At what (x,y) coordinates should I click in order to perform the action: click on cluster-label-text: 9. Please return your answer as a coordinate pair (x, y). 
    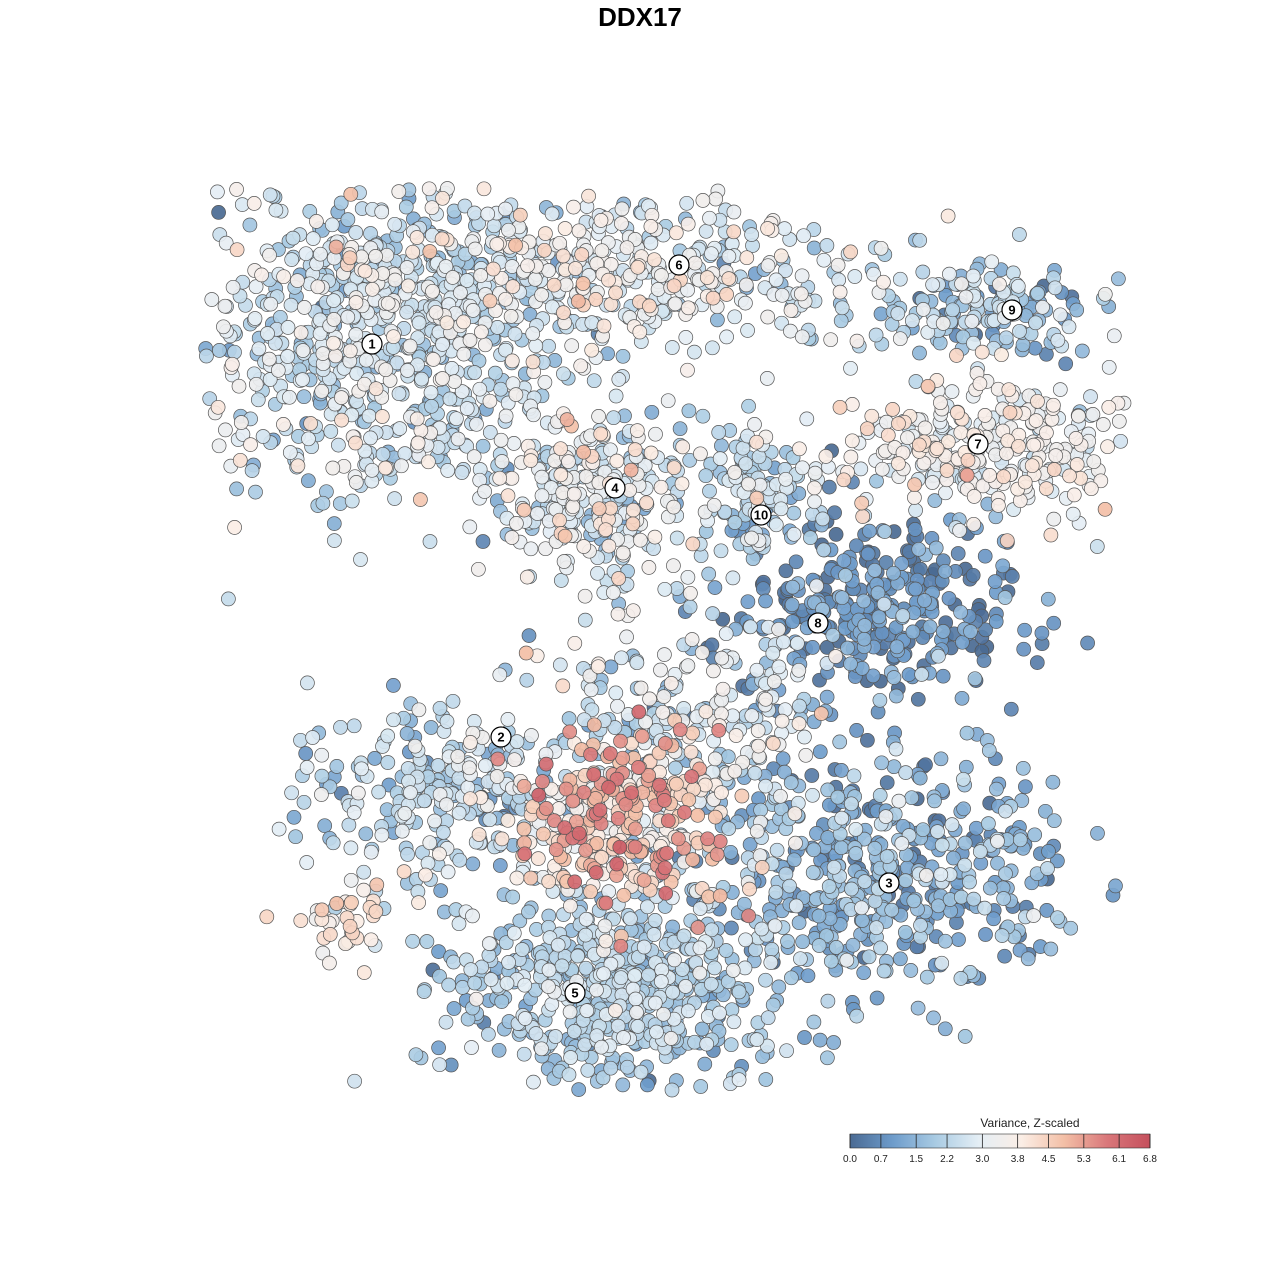
    Looking at the image, I should click on (1011, 310).